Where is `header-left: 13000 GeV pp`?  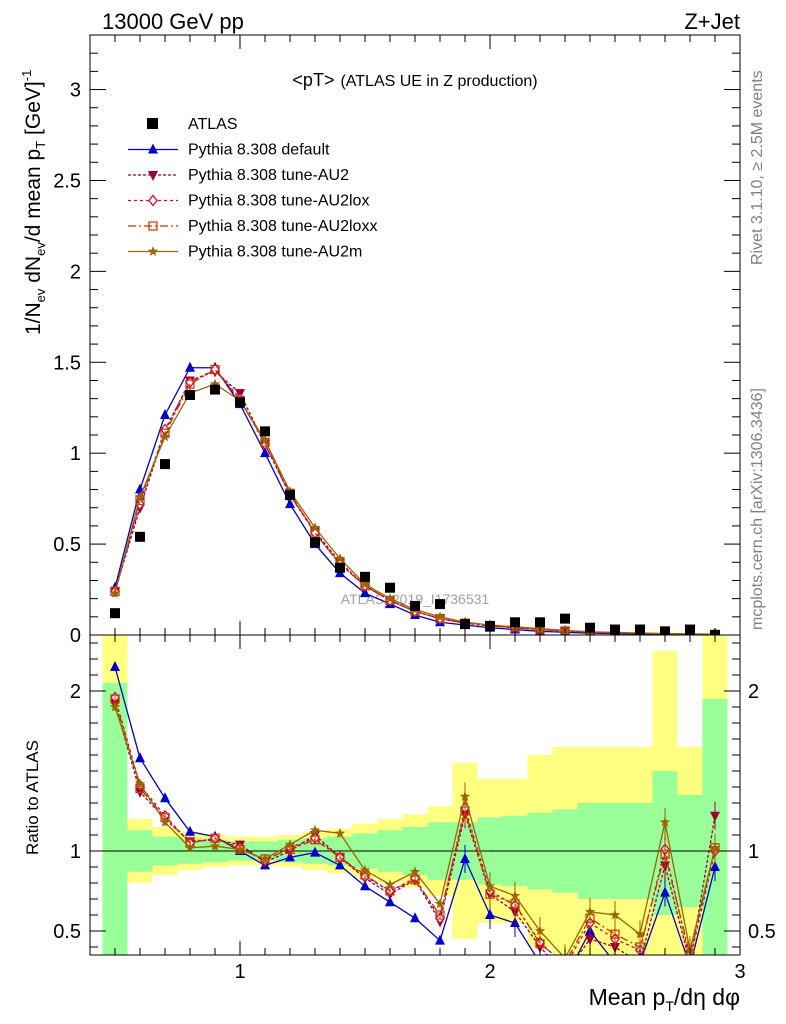
header-left: 13000 GeV pp is located at coordinates (173, 21).